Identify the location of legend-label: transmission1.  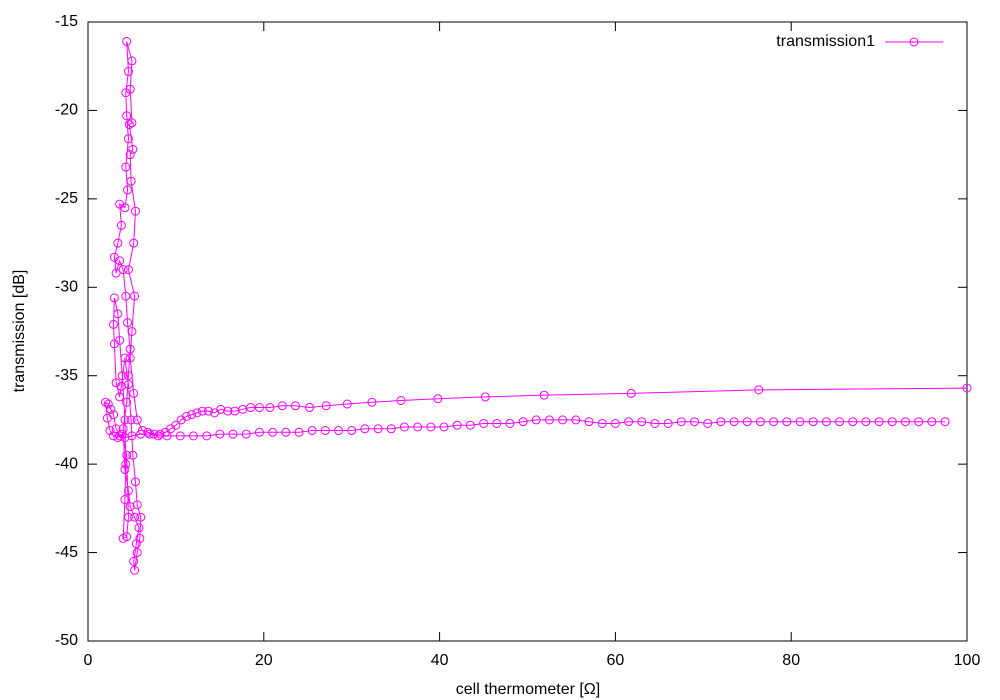
(825, 41).